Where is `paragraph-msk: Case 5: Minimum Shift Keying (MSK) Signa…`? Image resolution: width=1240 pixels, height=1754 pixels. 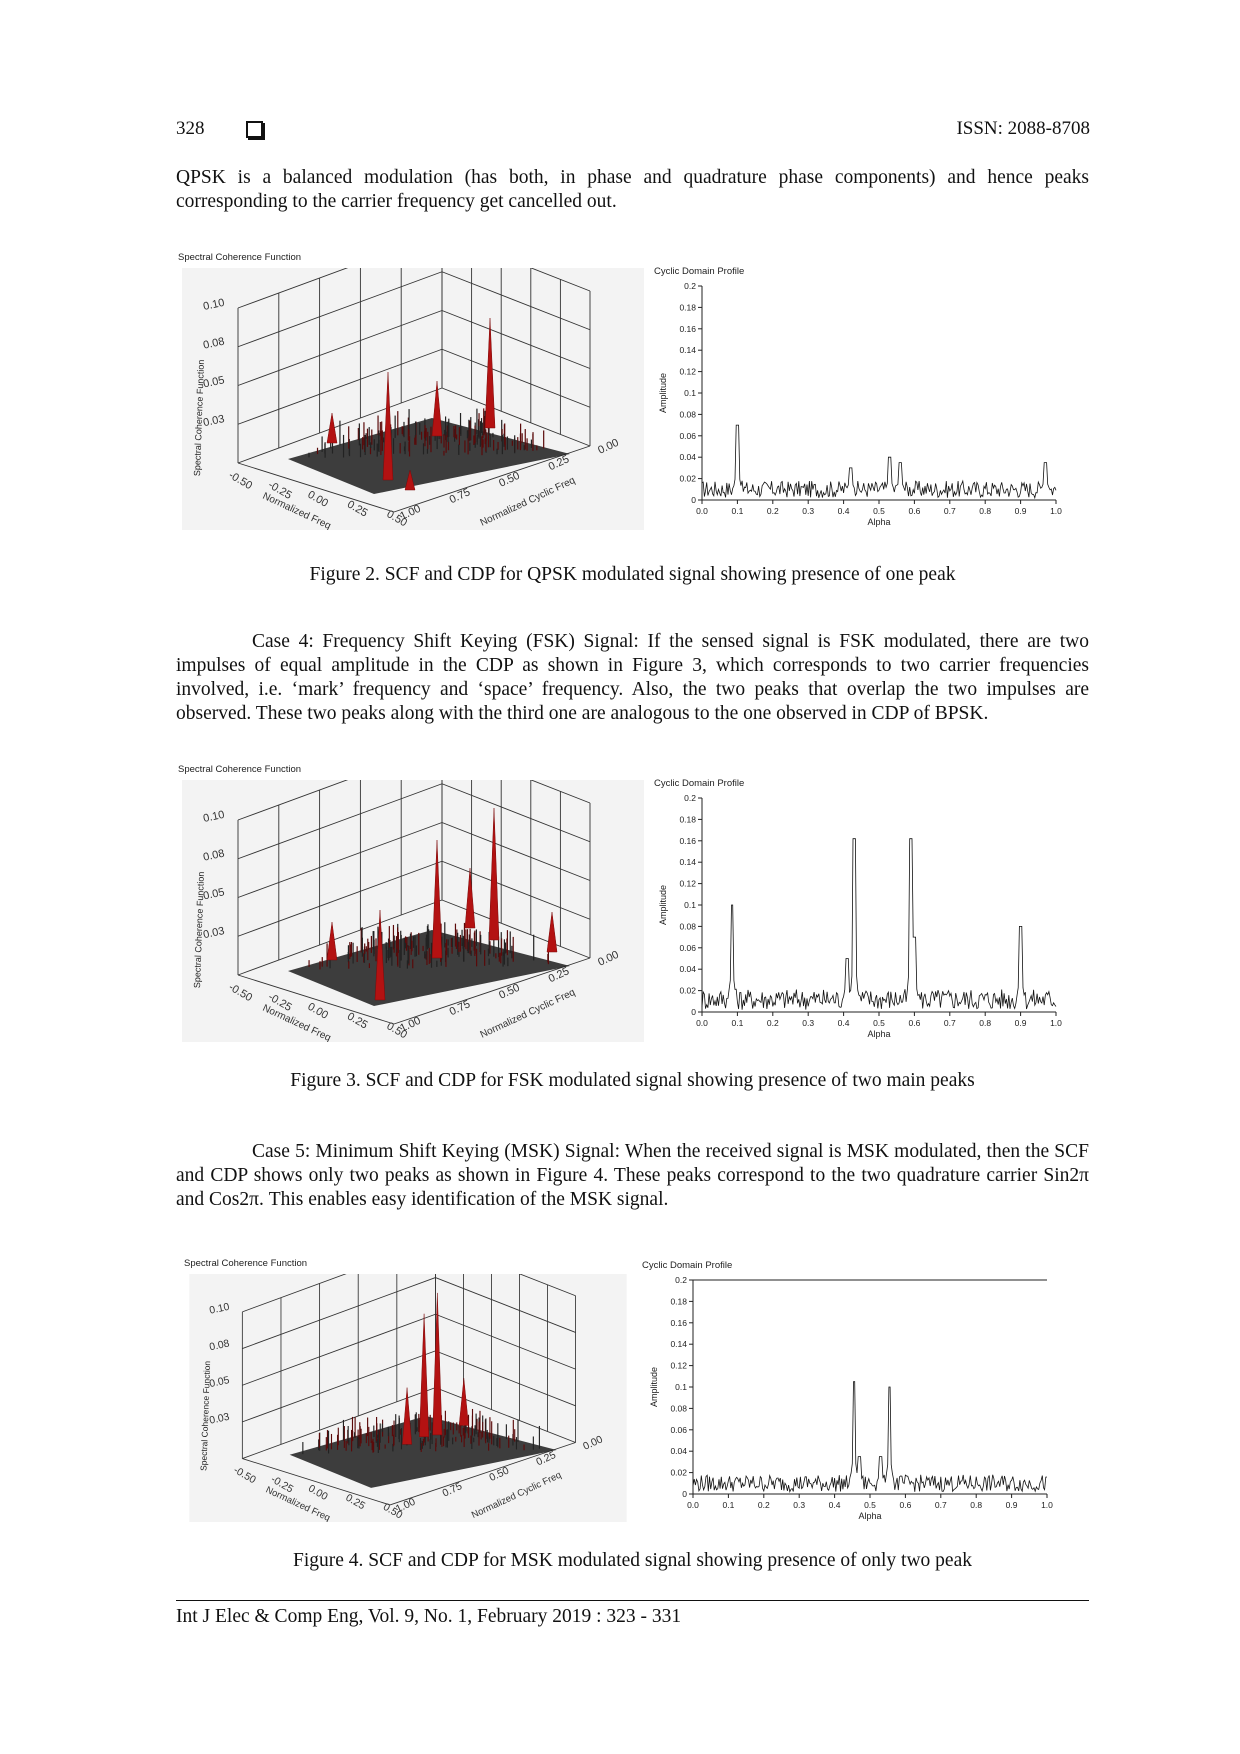
paragraph-msk: Case 5: Minimum Shift Keying (MSK) Signa… is located at coordinates (632, 1175).